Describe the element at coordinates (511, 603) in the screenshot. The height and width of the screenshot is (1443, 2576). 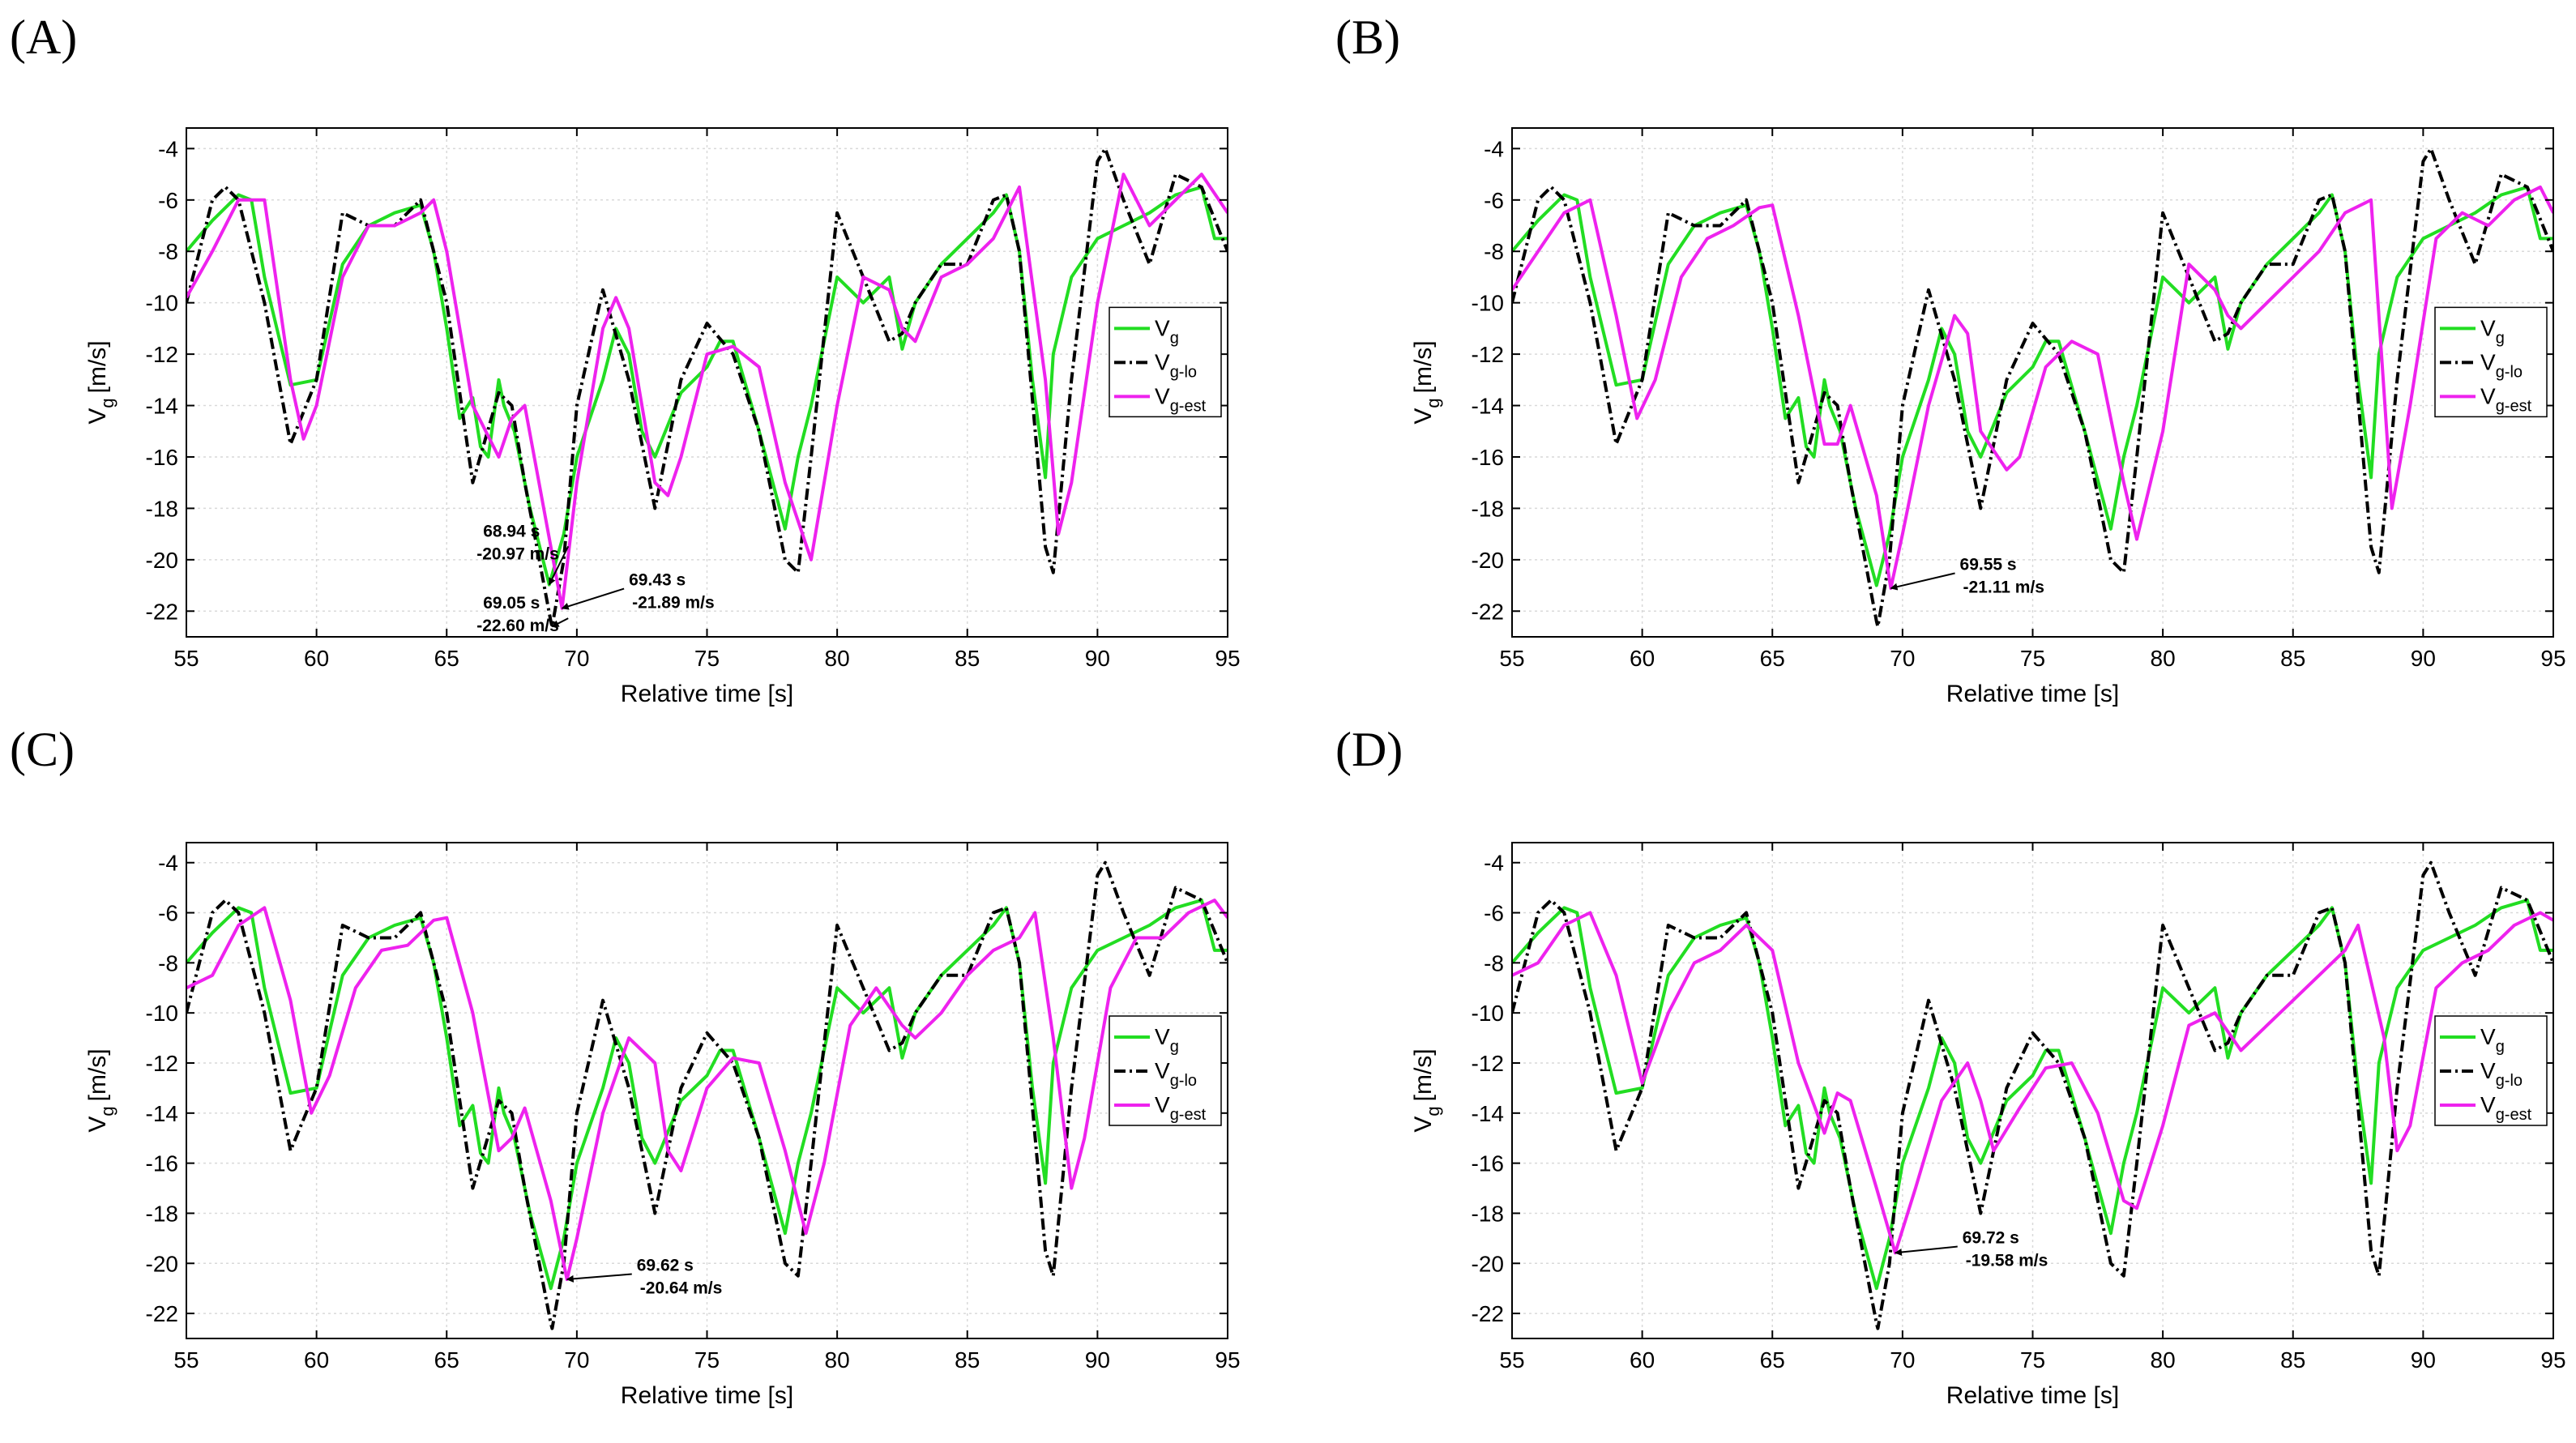
I see `annotation-time: 69.05 s` at that location.